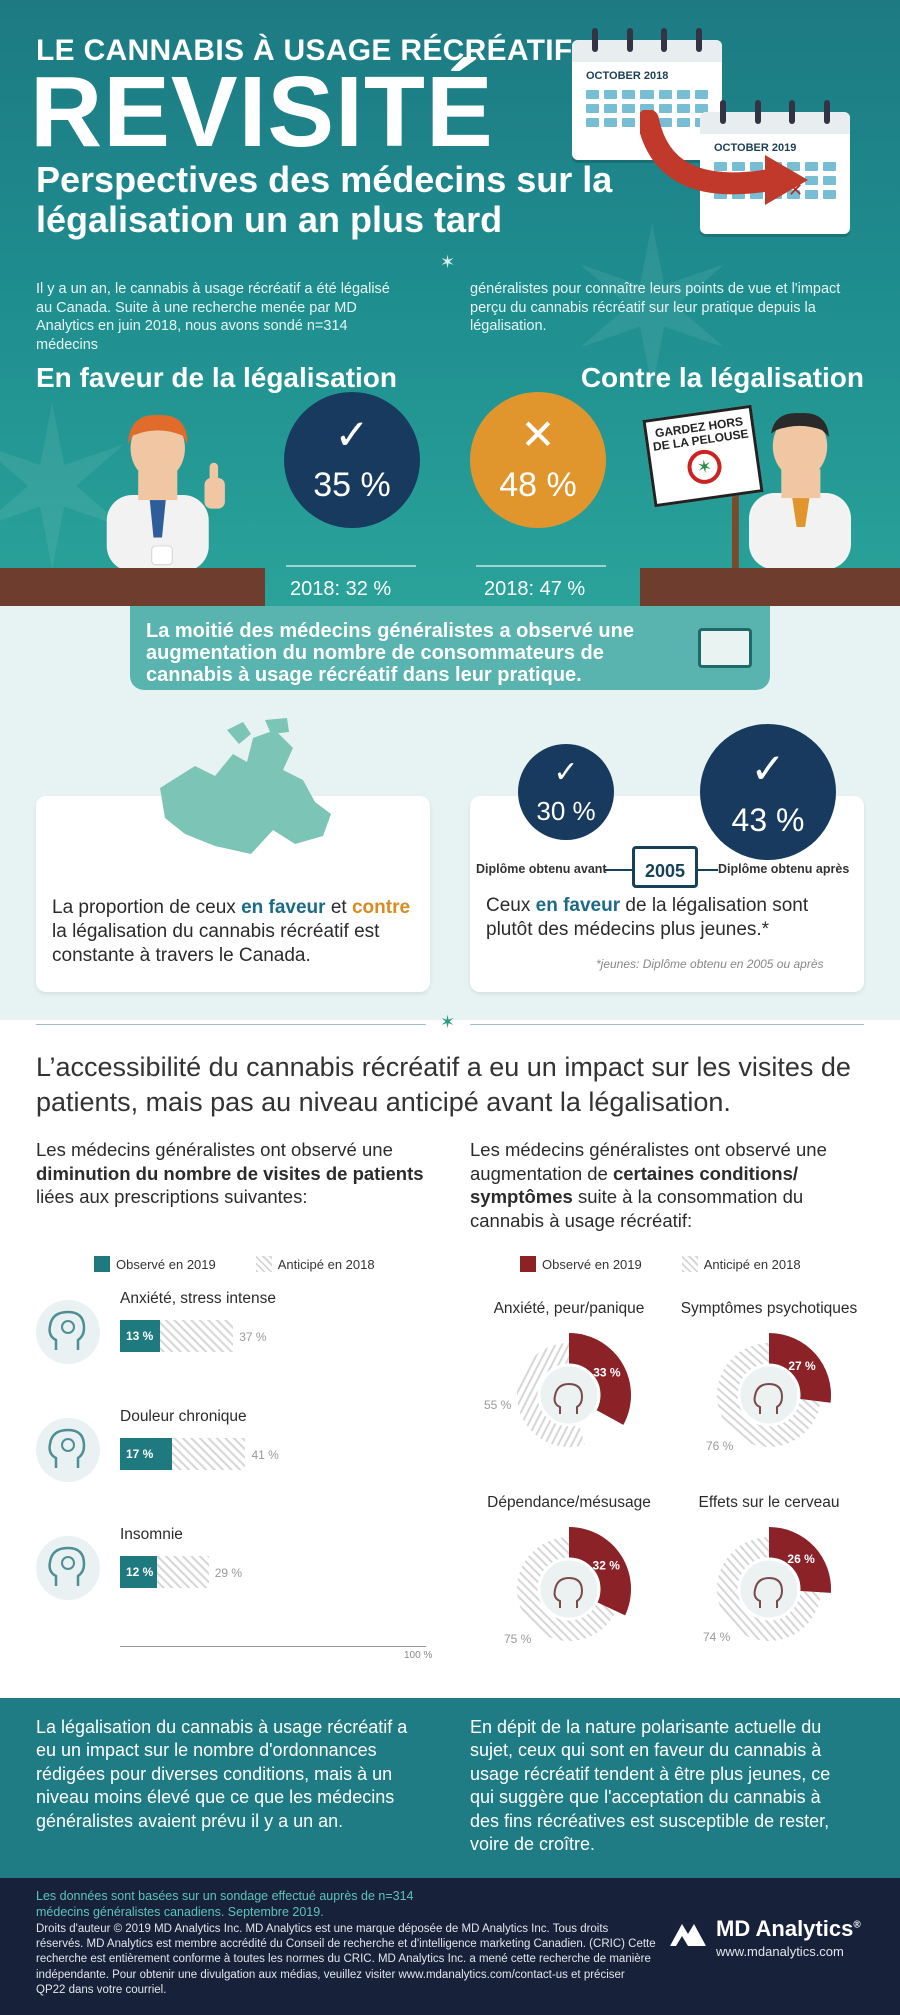 This screenshot has width=900, height=2015. I want to click on no-cannabis-icon: ✶, so click(704, 467).